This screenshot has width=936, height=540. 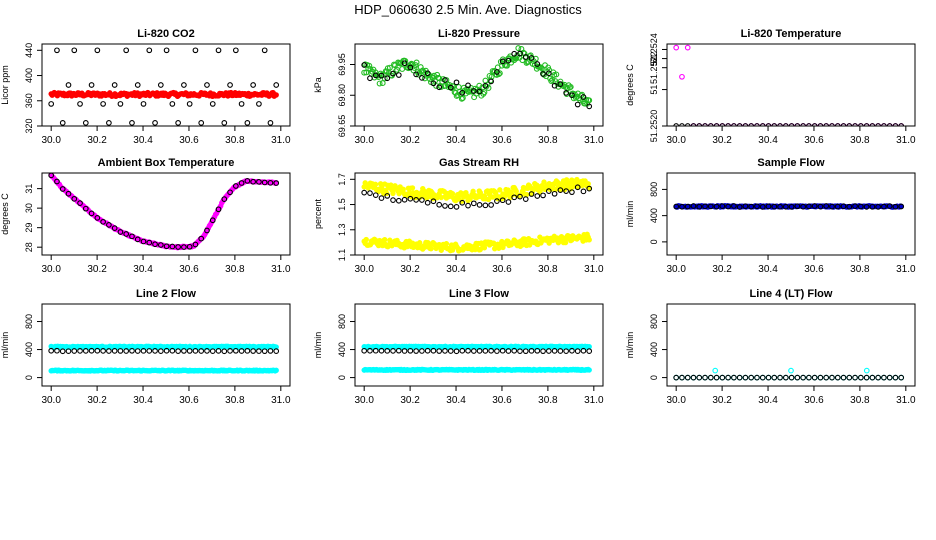 I want to click on x-tick-label: 30.8, so click(x=235, y=269).